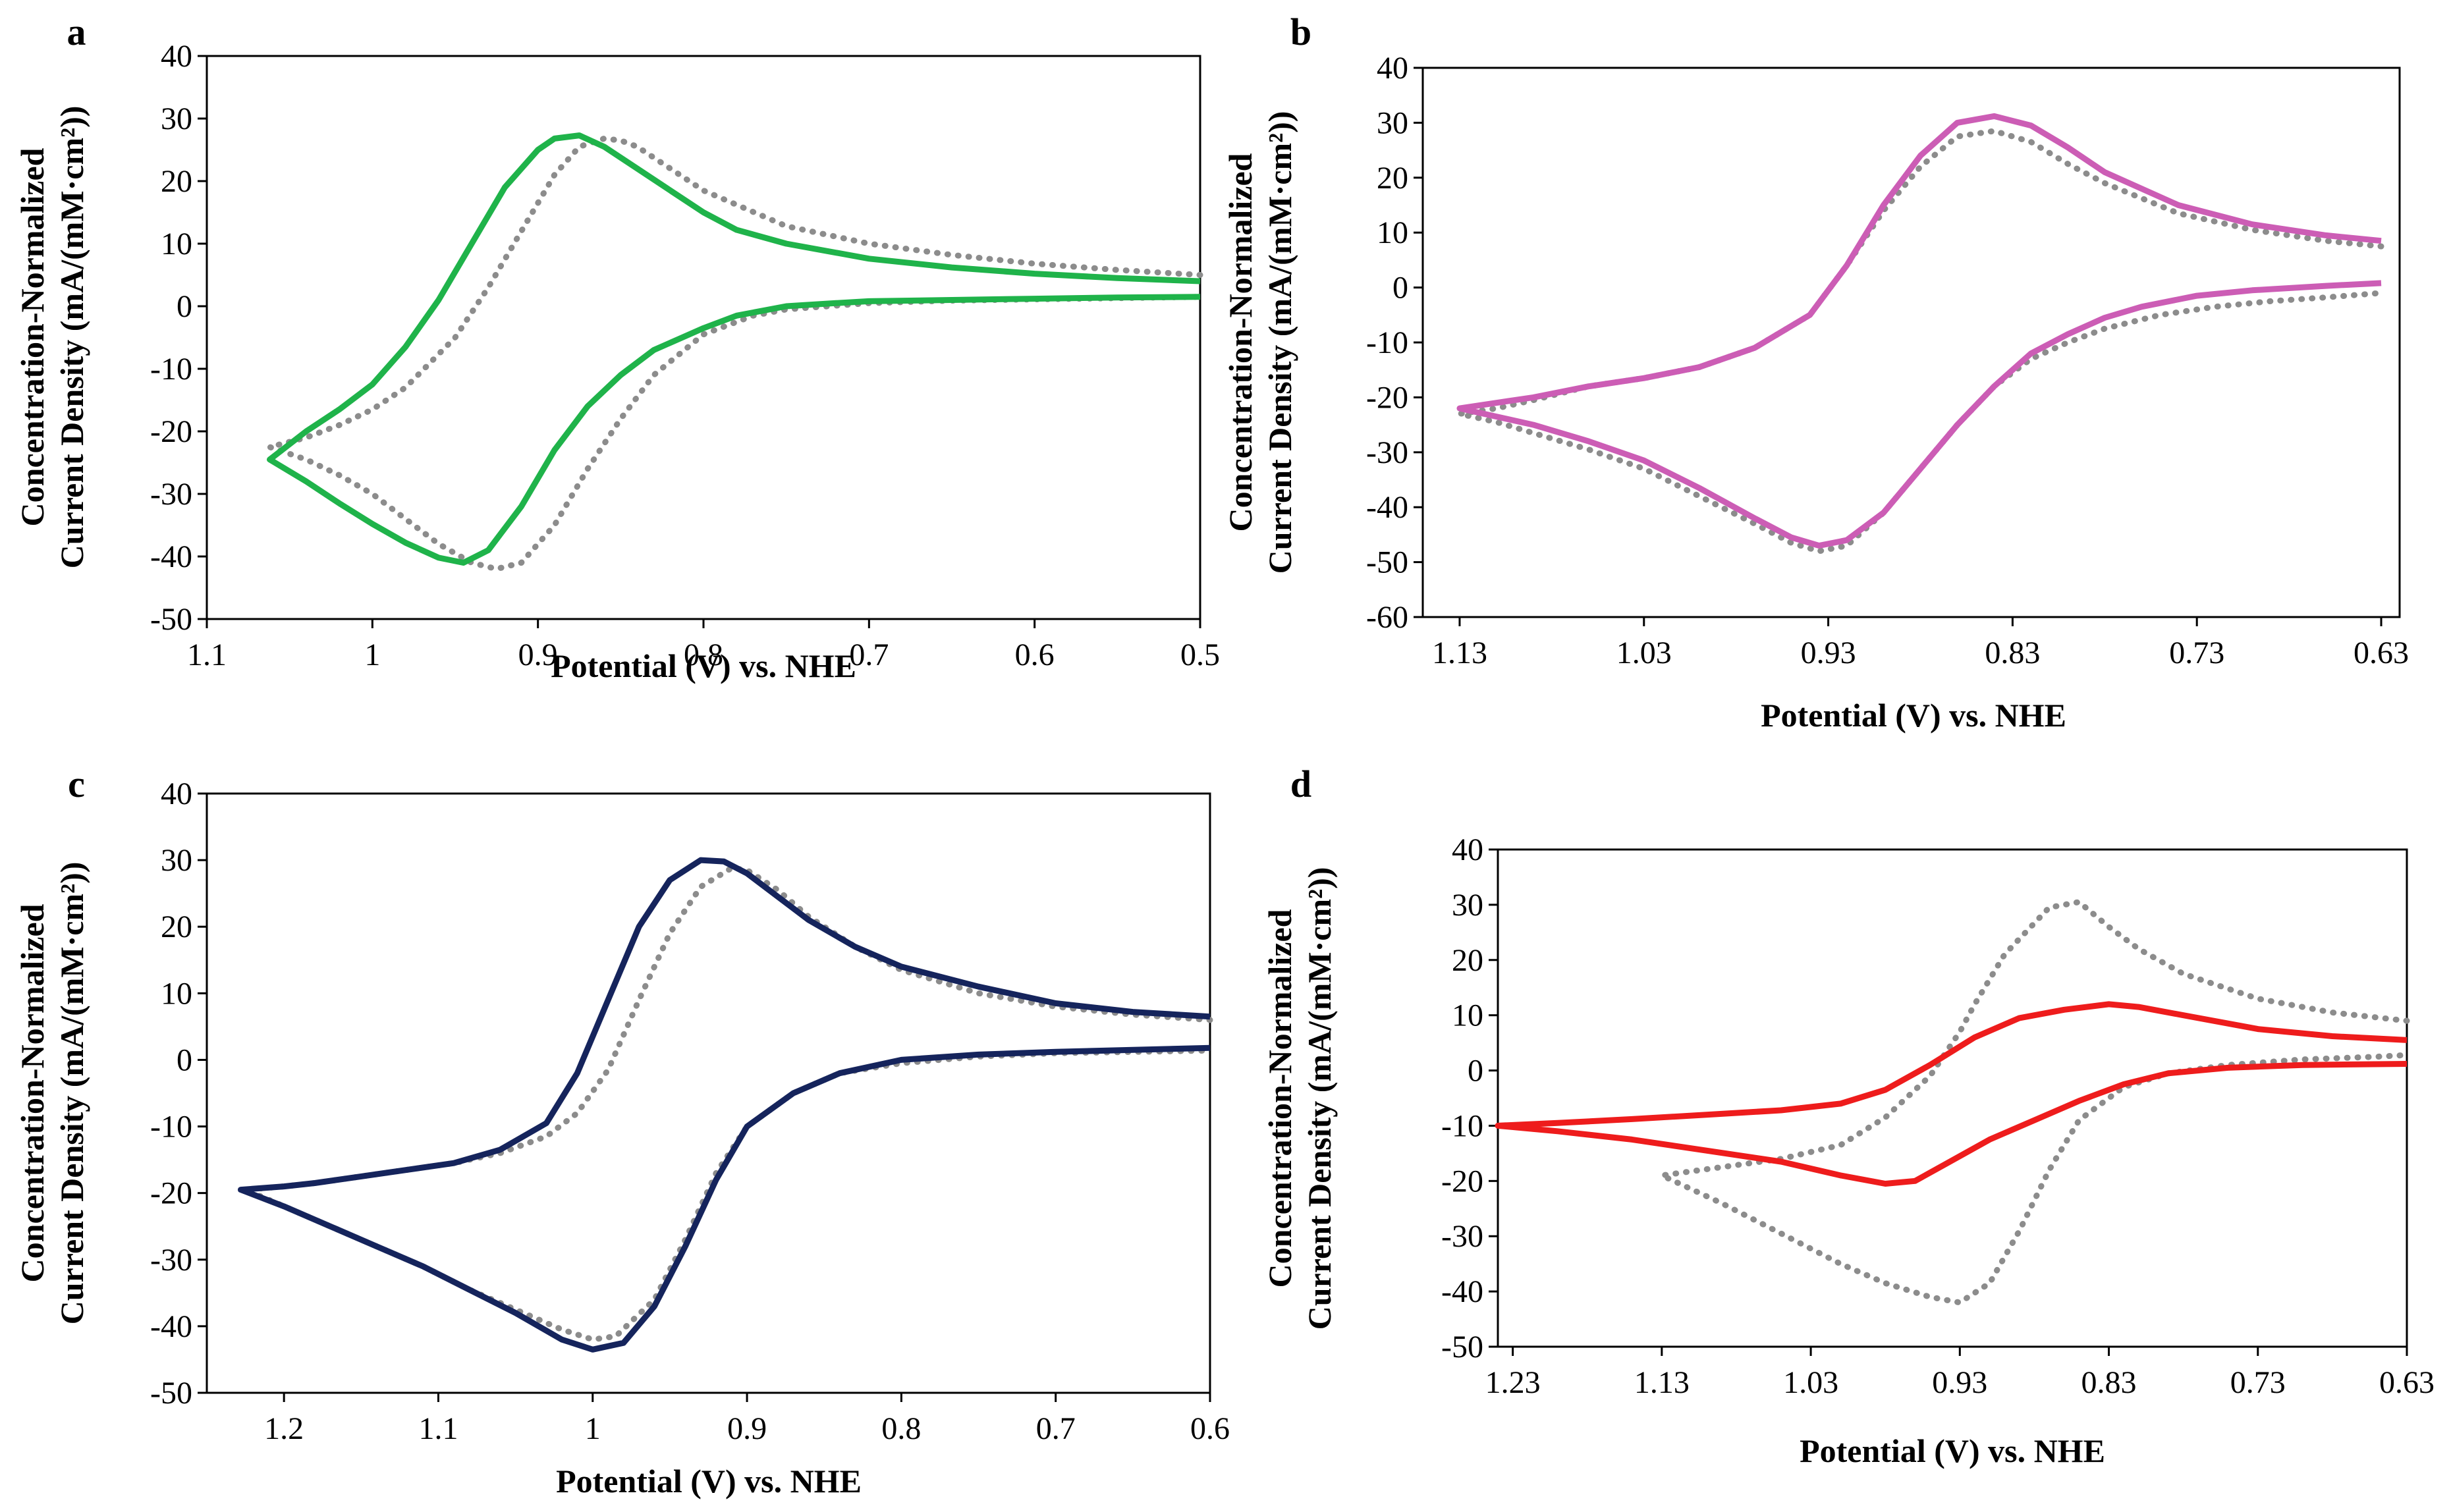 This screenshot has height=1512, width=2451. Describe the element at coordinates (72, 337) in the screenshot. I see `panel-a-y-axis-title-line2: Current Density (mA/(mM·cm²))` at that location.